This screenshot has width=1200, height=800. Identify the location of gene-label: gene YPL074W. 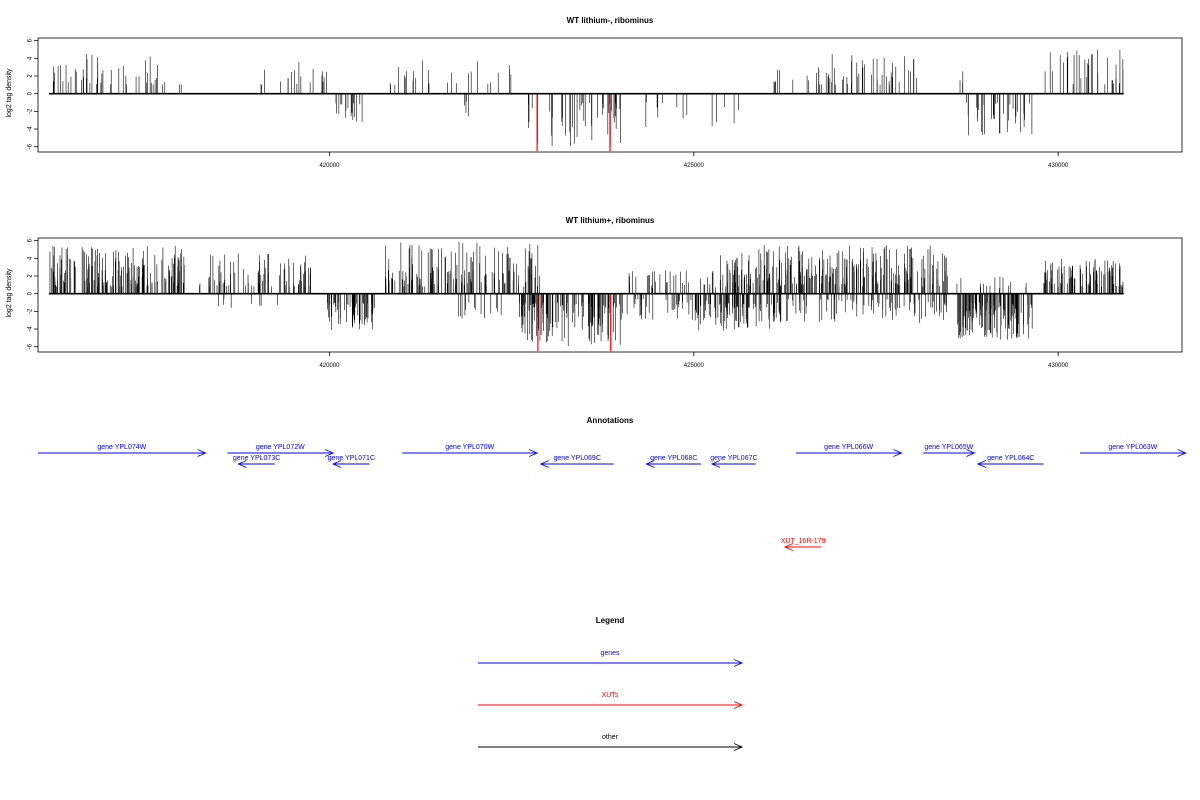
(121, 447).